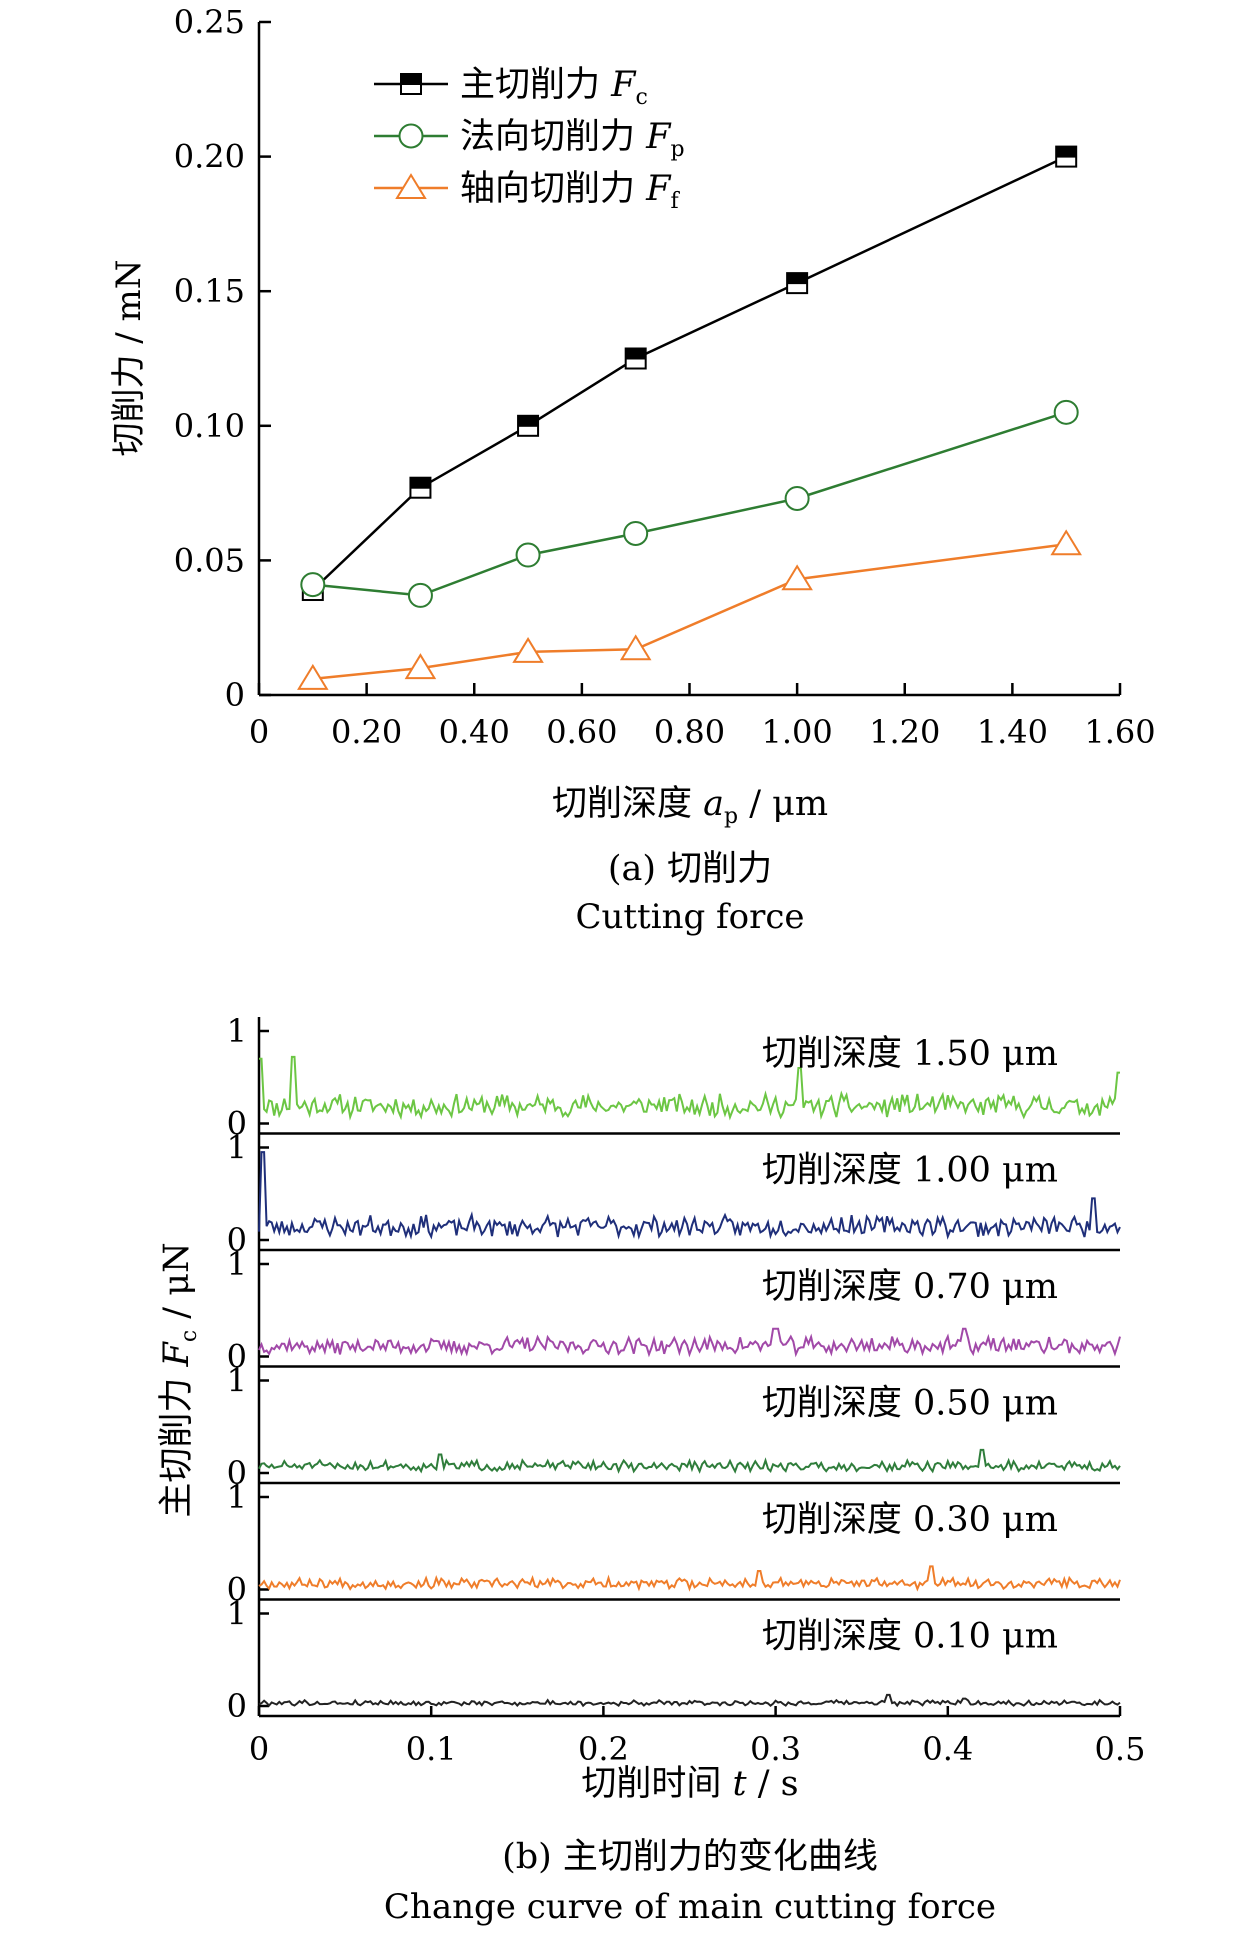 The height and width of the screenshot is (1940, 1259). I want to click on chart-b-panel-5: 0 1 切削深度 0.10 μm, so click(674, 1660).